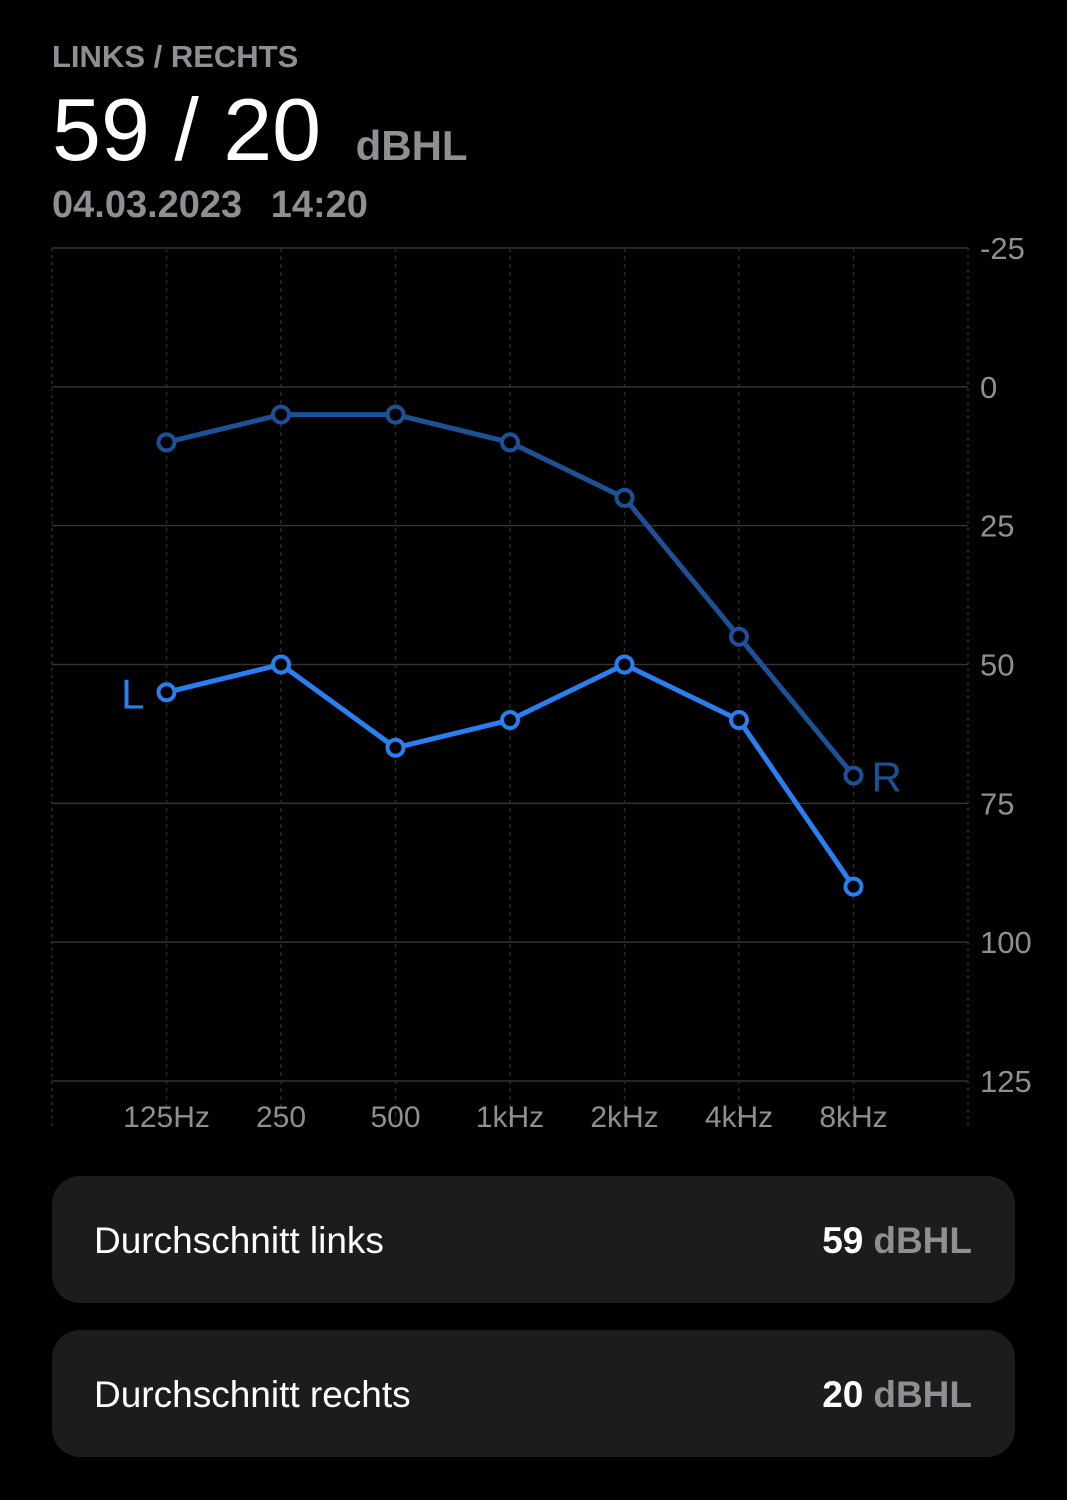 This screenshot has height=1500, width=1067. I want to click on card-value: 59 dBHL, so click(897, 1240).